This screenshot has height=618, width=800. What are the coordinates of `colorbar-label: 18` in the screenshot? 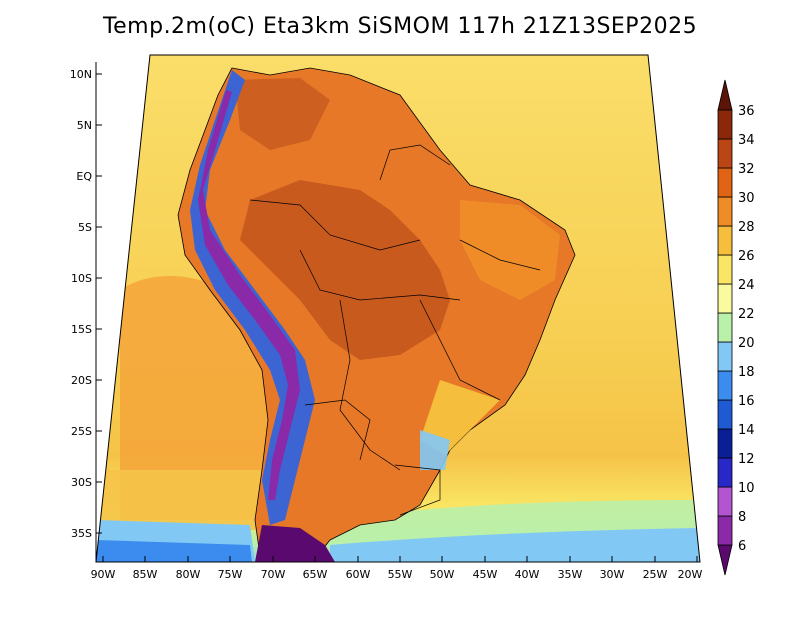 It's located at (746, 372).